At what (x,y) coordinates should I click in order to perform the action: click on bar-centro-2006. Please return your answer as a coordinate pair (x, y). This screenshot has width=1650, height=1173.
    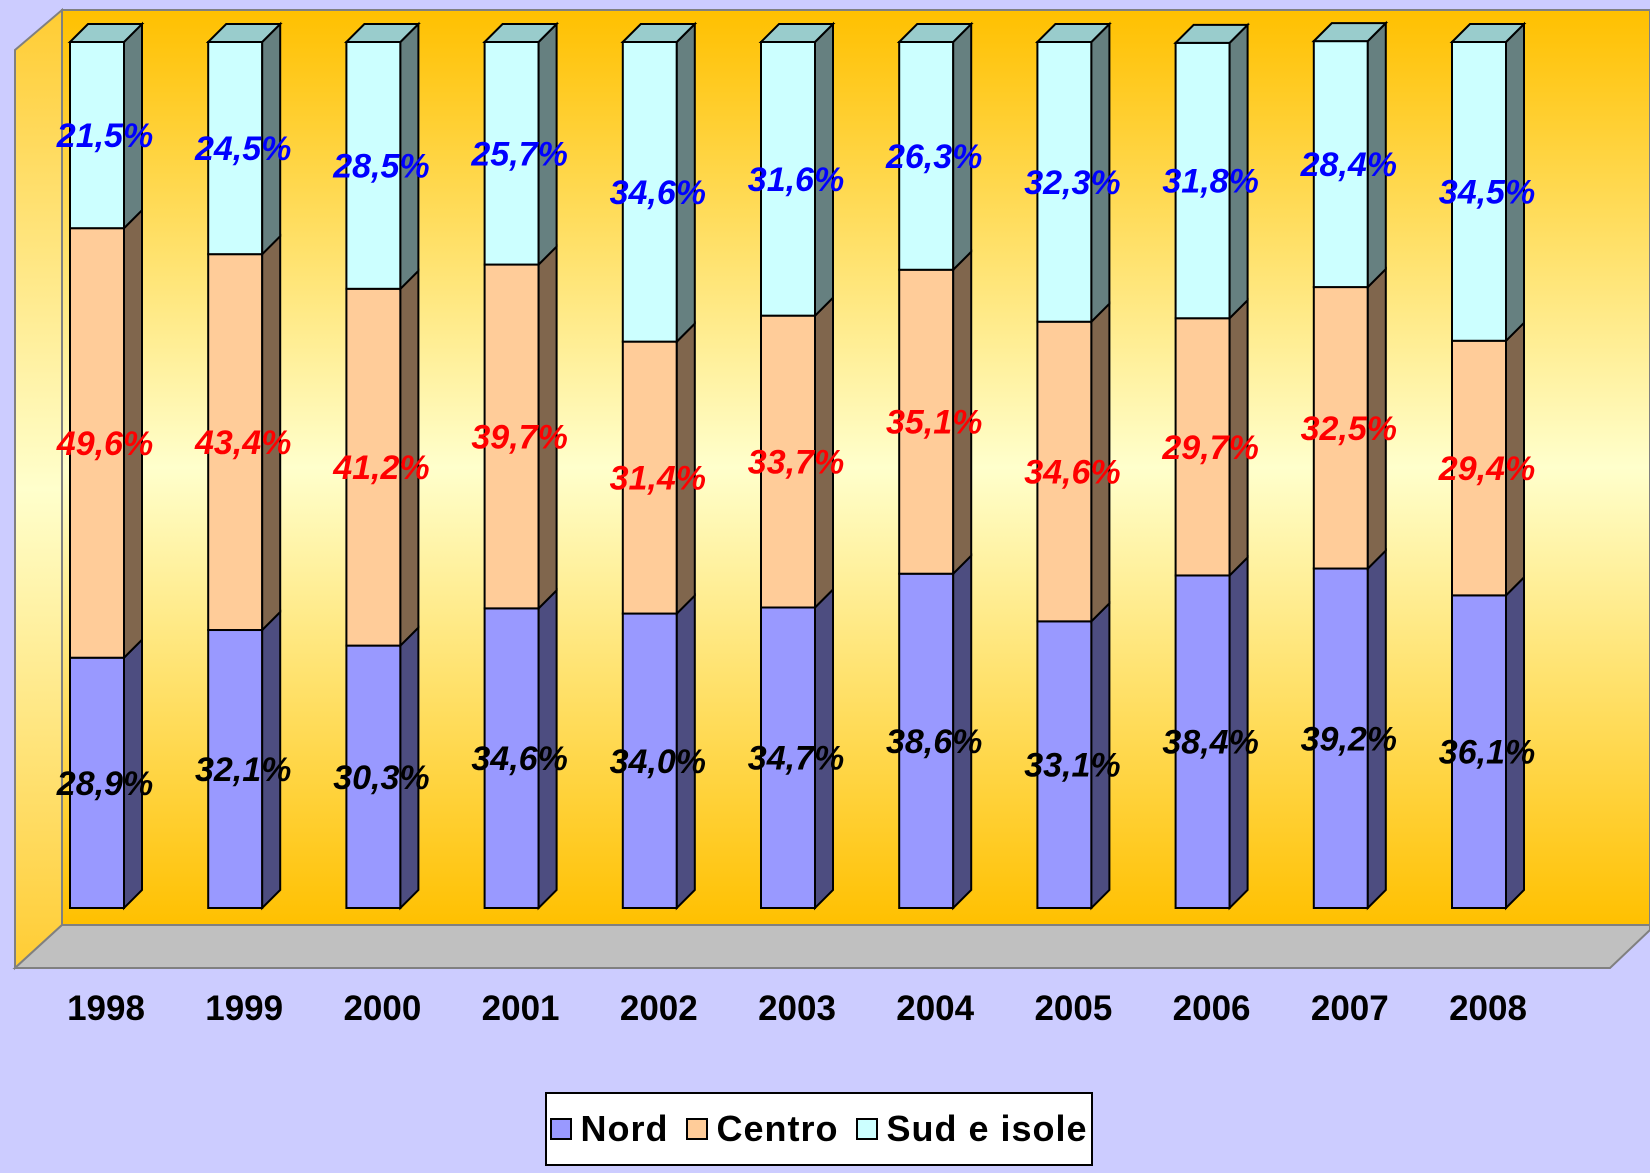
    Looking at the image, I should click on (1202, 447).